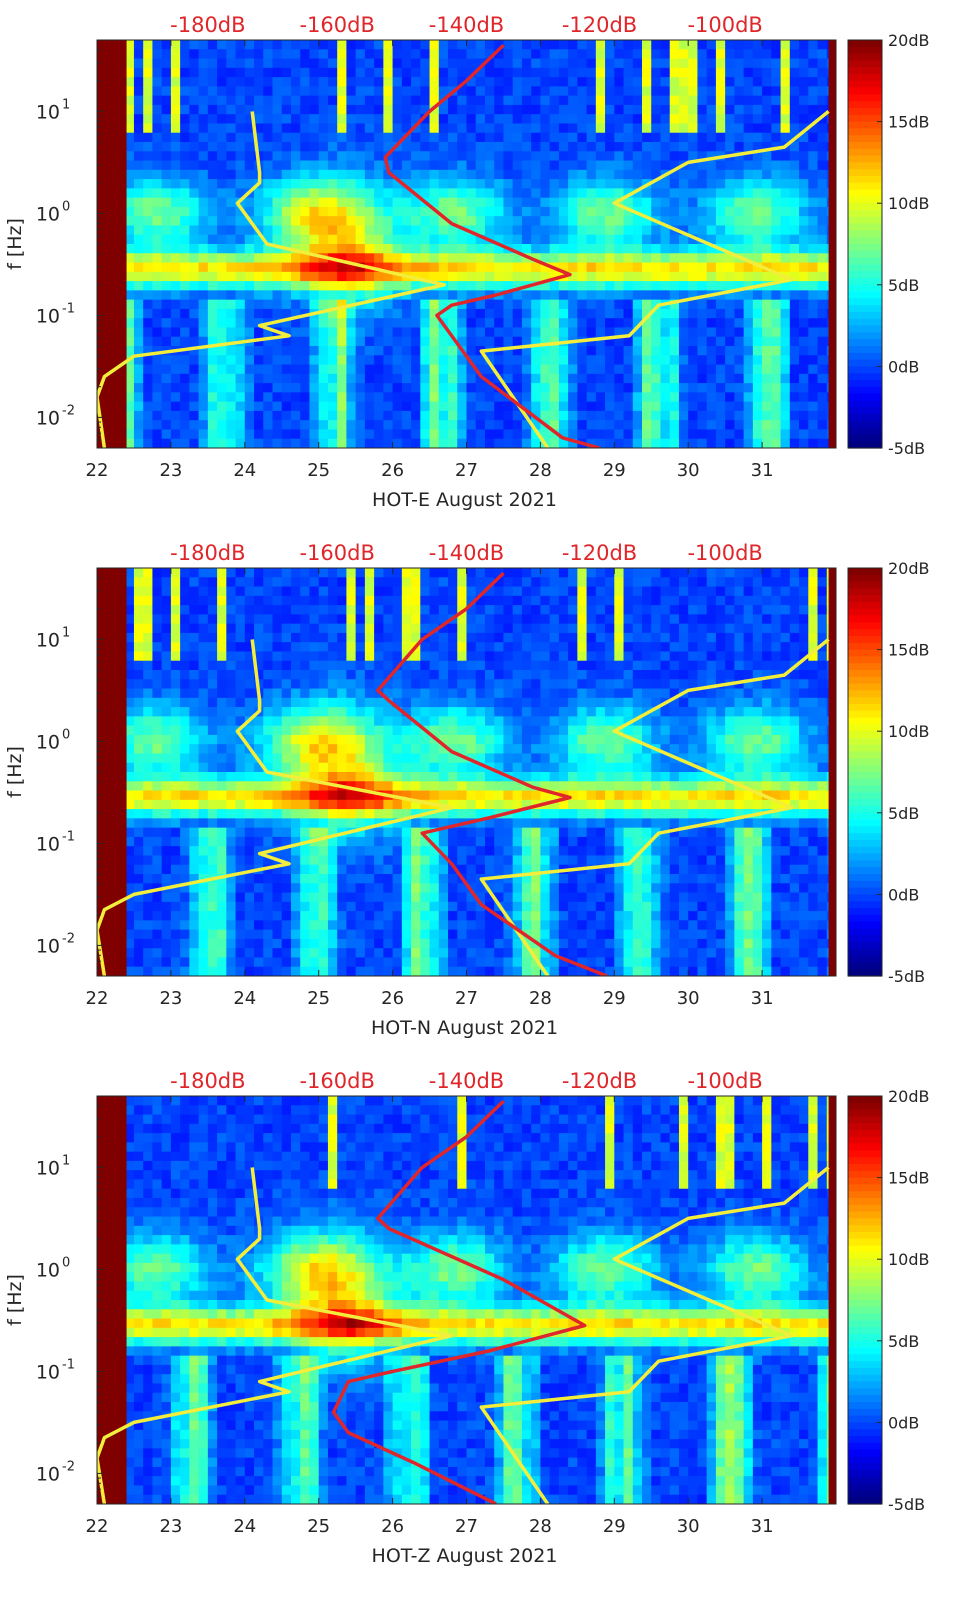 The height and width of the screenshot is (1599, 962). What do you see at coordinates (909, 40) in the screenshot?
I see `colorbar-tick-label: 20dB` at bounding box center [909, 40].